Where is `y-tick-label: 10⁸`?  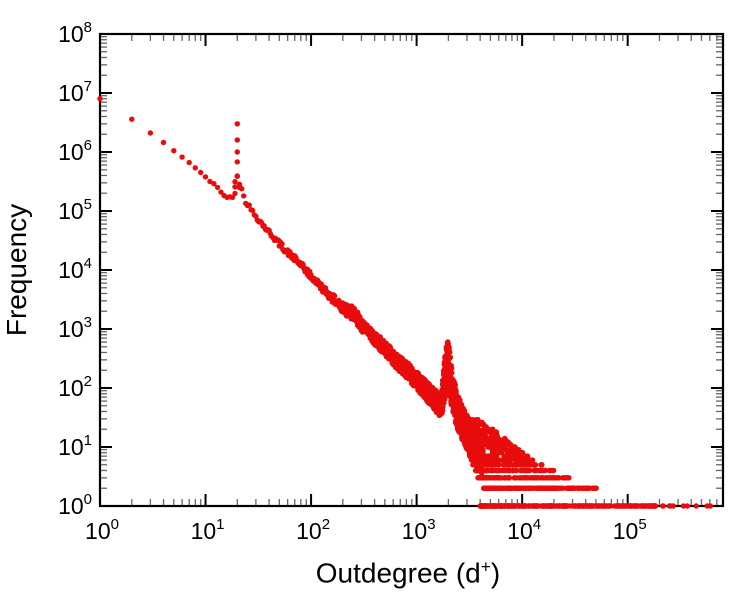 y-tick-label: 10⁸ is located at coordinates (75, 33).